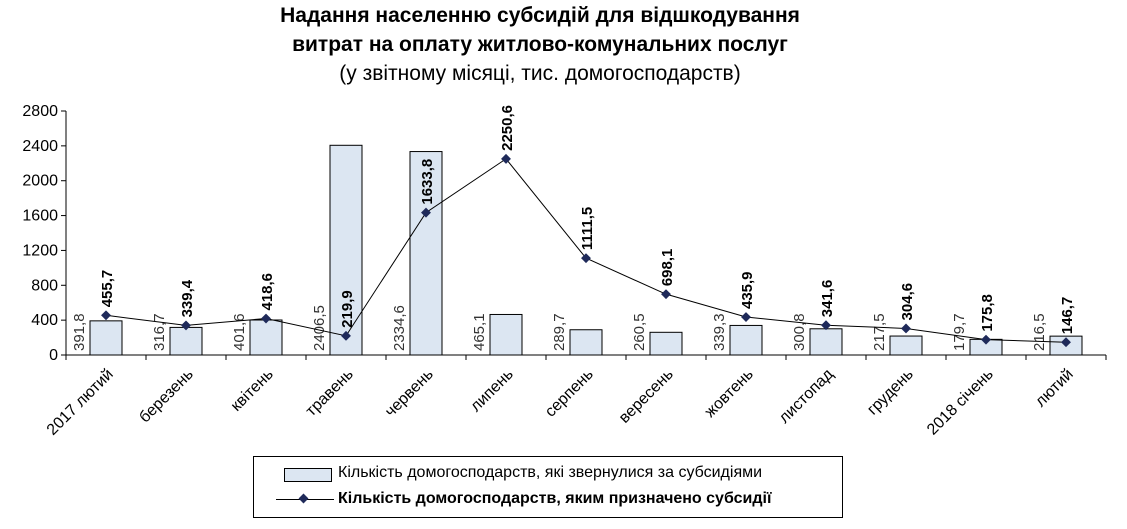  Describe the element at coordinates (40, 250) in the screenshot. I see `y-axis-tick-label: 1200` at that location.